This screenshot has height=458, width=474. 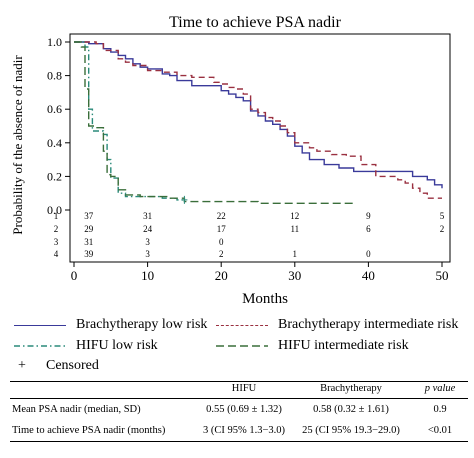 What do you see at coordinates (351, 388) in the screenshot?
I see `summary-header-brachy: Brachytherapy` at bounding box center [351, 388].